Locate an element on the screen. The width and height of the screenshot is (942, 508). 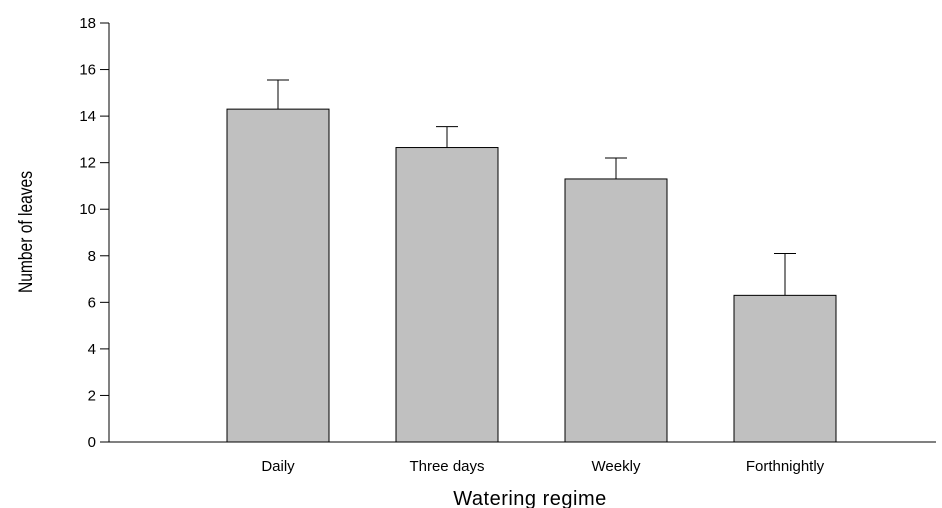
y-tick-label: 0 is located at coordinates (92, 442).